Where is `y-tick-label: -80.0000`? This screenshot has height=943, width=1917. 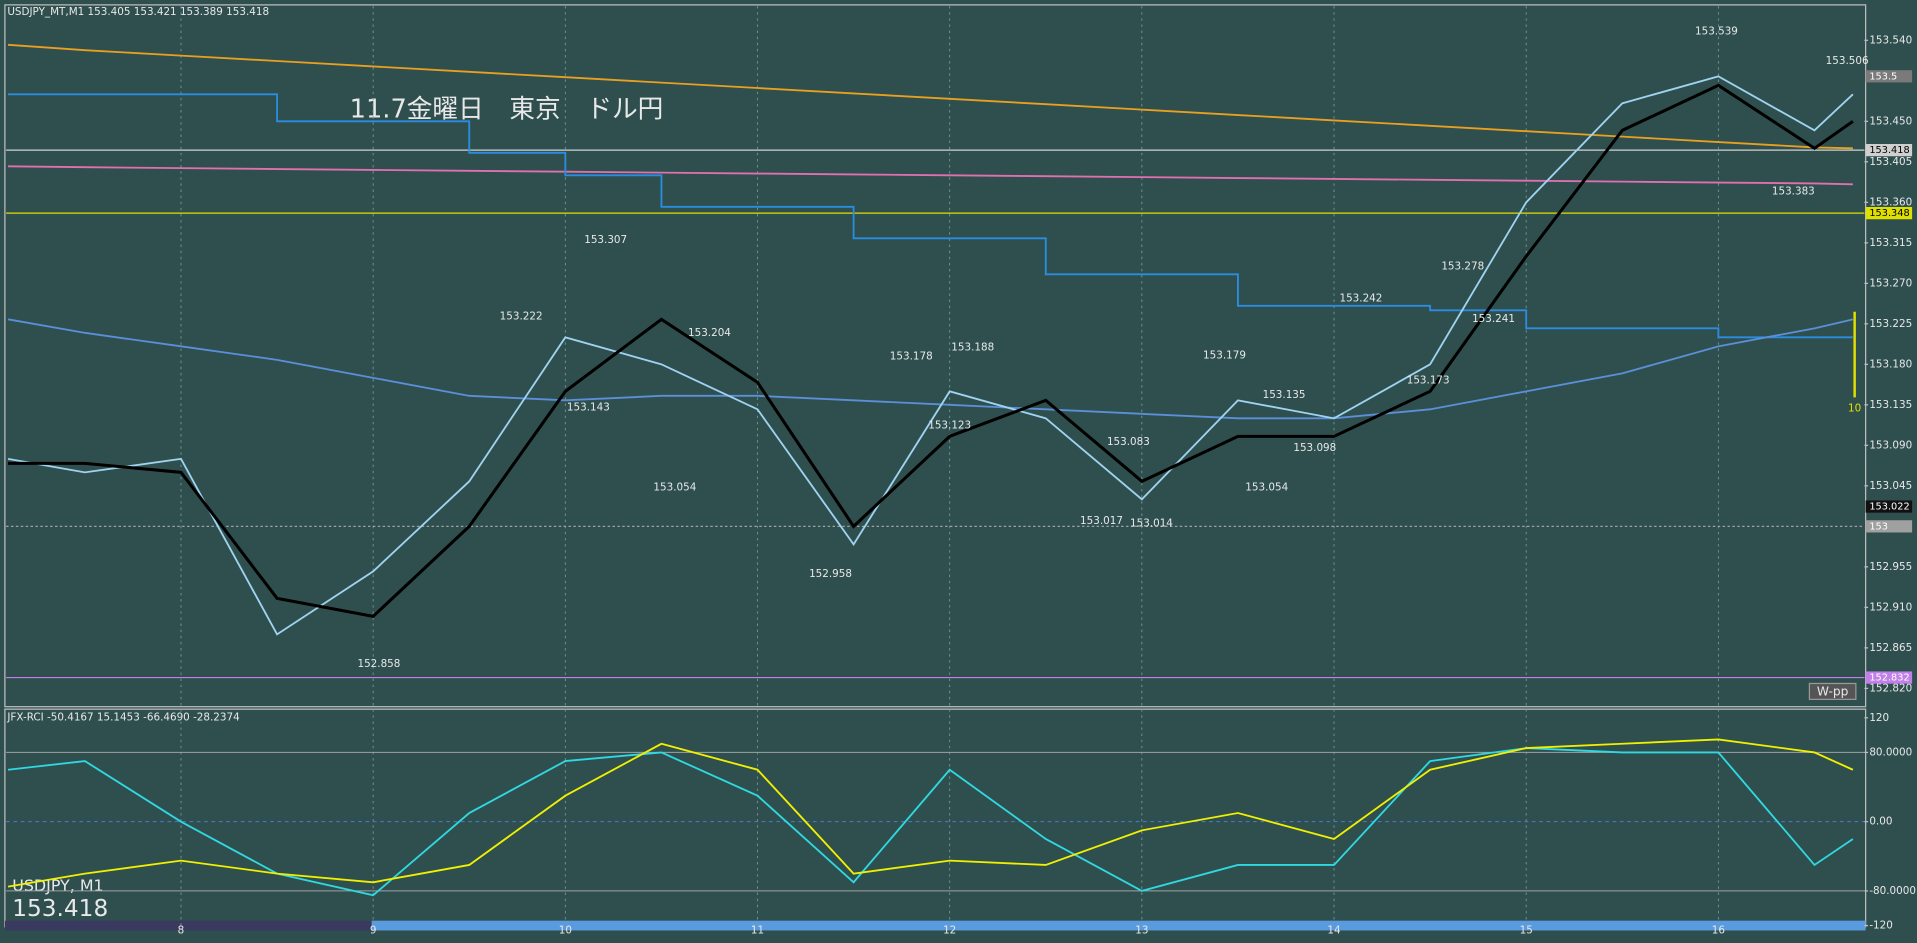
y-tick-label: -80.0000 is located at coordinates (1892, 891).